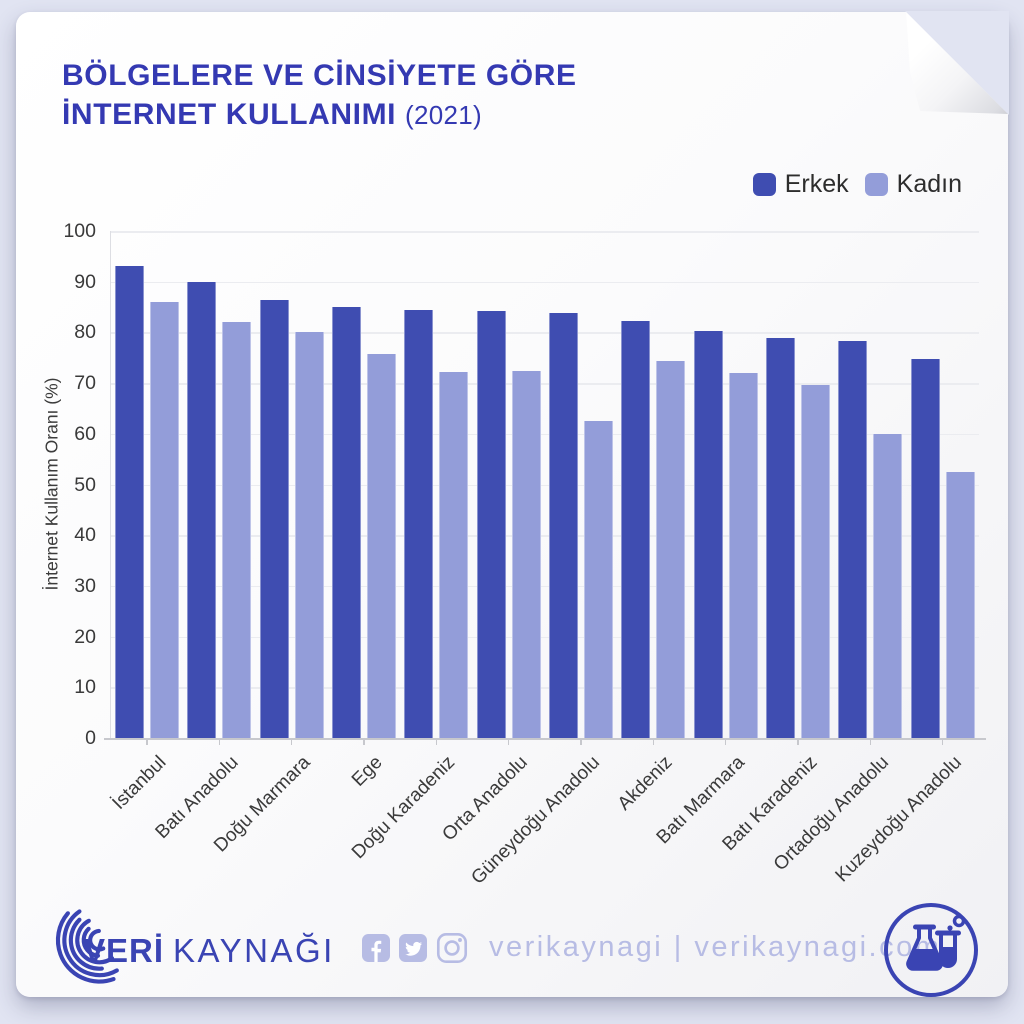 This screenshot has height=1024, width=1024. Describe the element at coordinates (124, 950) in the screenshot. I see `logo-word-veri: VERİ` at that location.